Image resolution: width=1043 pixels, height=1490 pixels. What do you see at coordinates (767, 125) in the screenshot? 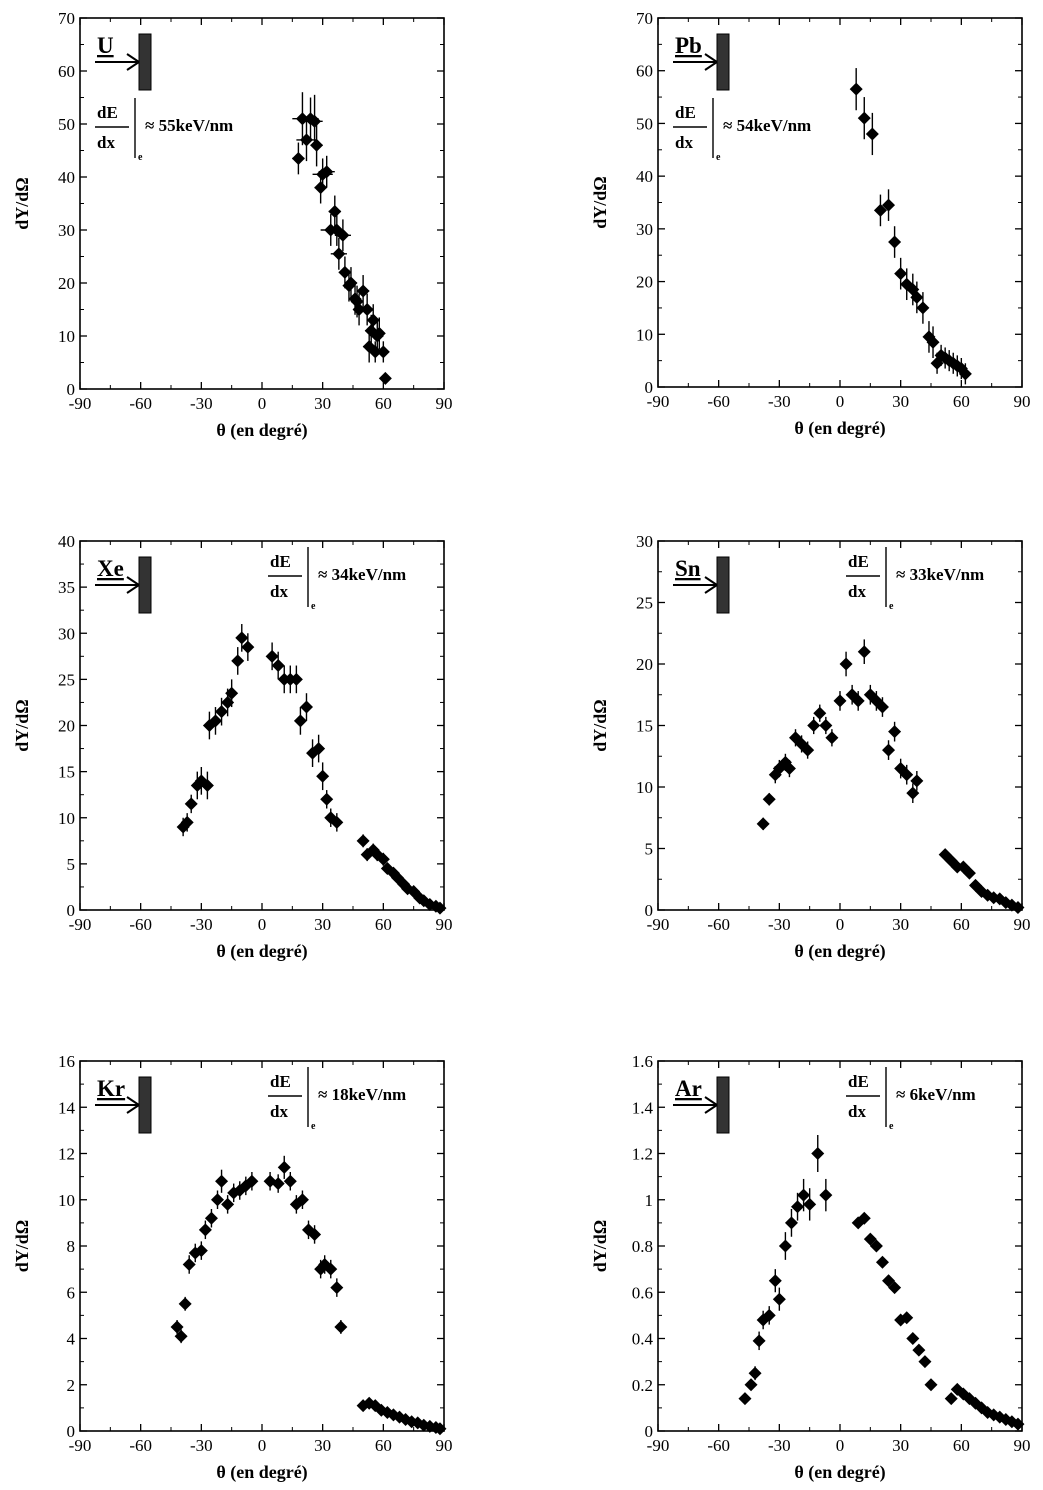
I see `dEdx-value: ≈ 54keV/nm` at bounding box center [767, 125].